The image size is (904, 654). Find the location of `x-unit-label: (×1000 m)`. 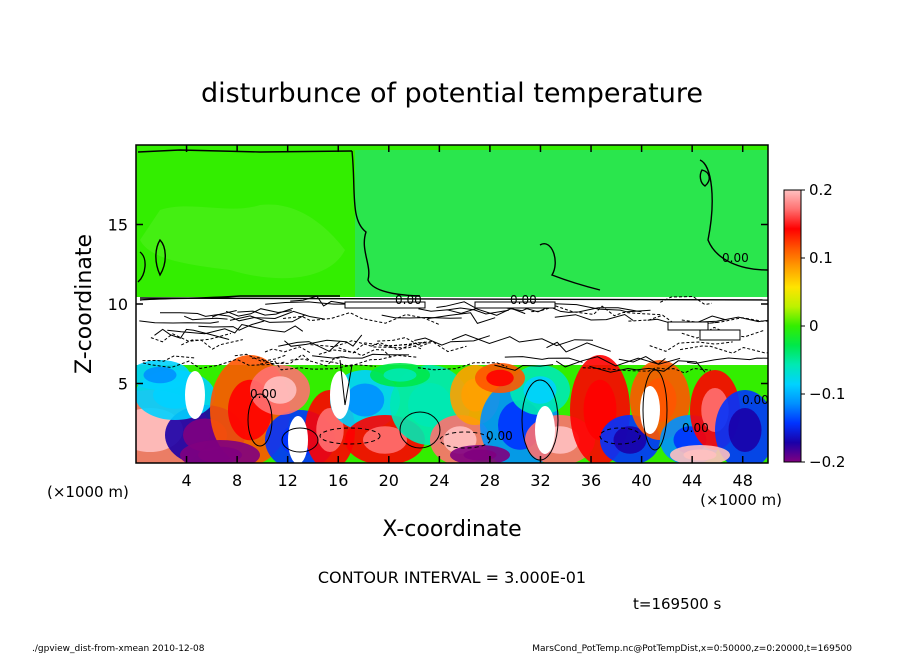

x-unit-label: (×1000 m) is located at coordinates (741, 500).